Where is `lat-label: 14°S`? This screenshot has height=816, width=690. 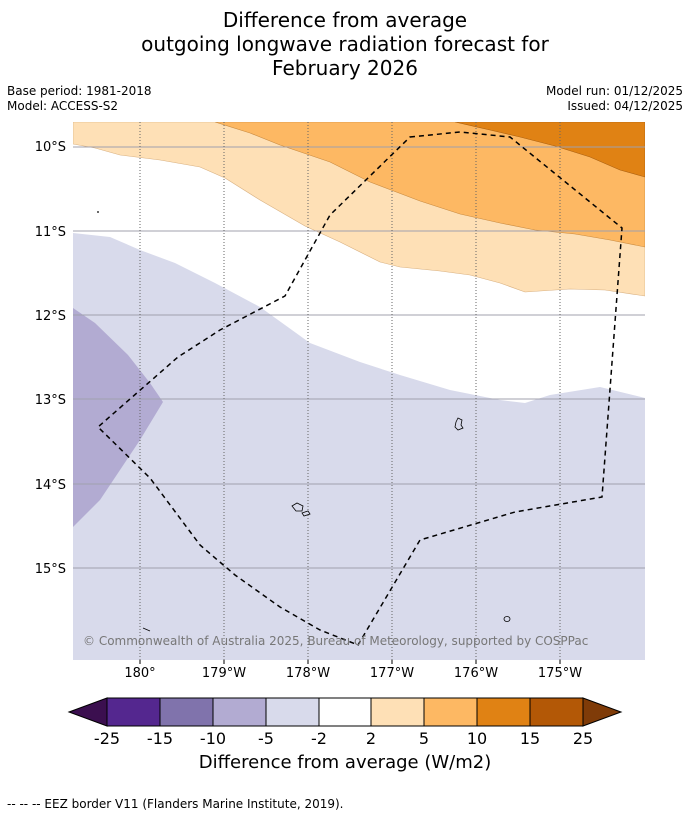 lat-label: 14°S is located at coordinates (50, 485).